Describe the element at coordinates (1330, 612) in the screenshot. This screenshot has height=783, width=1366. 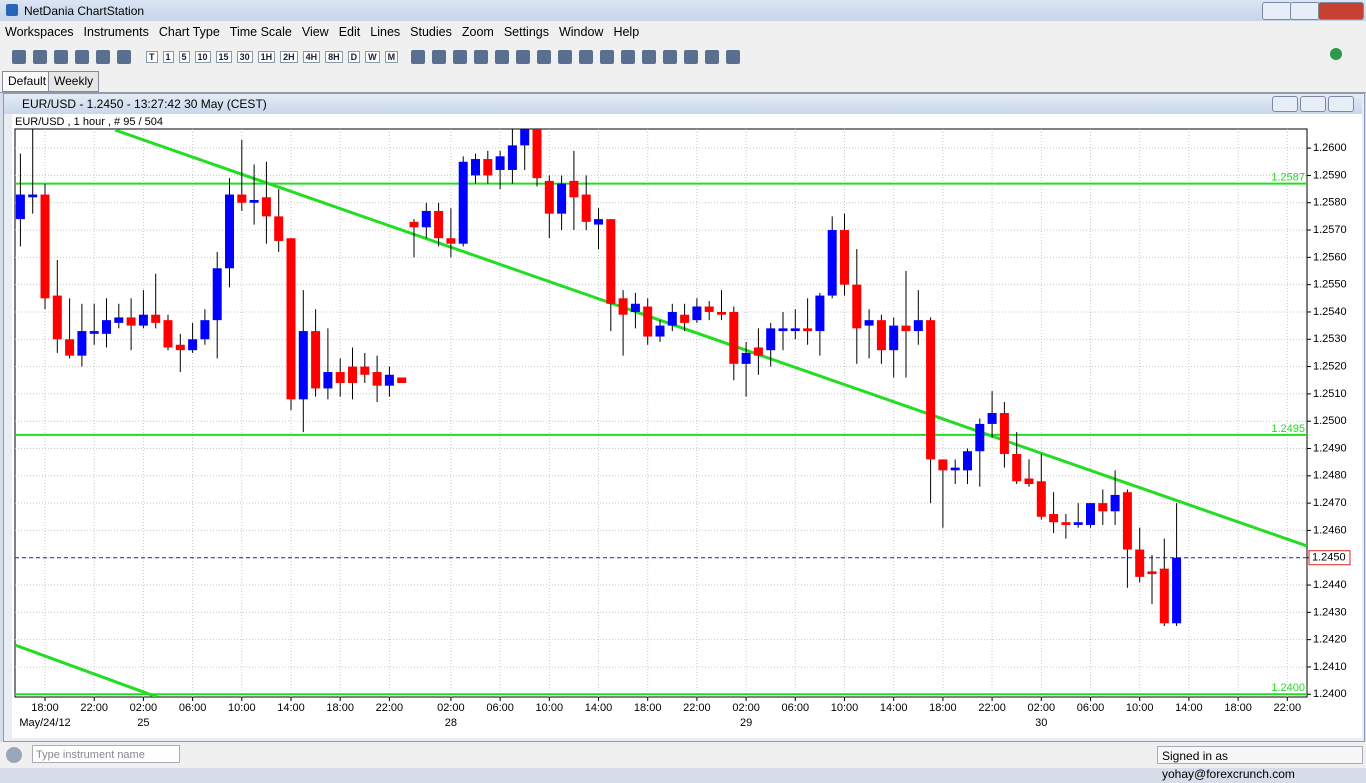
I see `y-tick-label: 1.2430` at that location.